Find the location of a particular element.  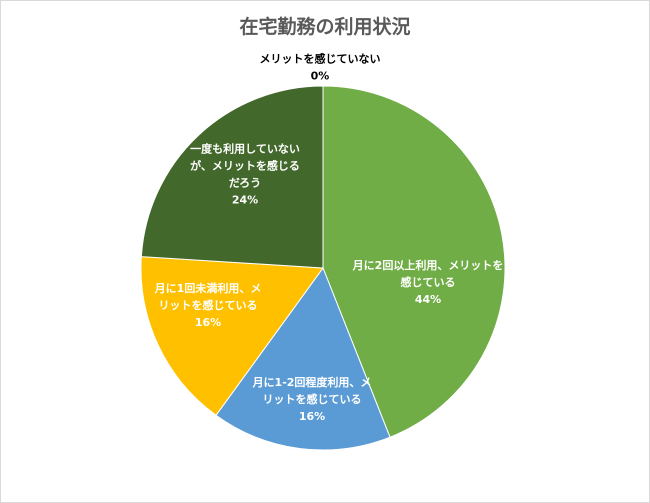

chart-title: 在宅勤務の利用状況 is located at coordinates (325, 27).